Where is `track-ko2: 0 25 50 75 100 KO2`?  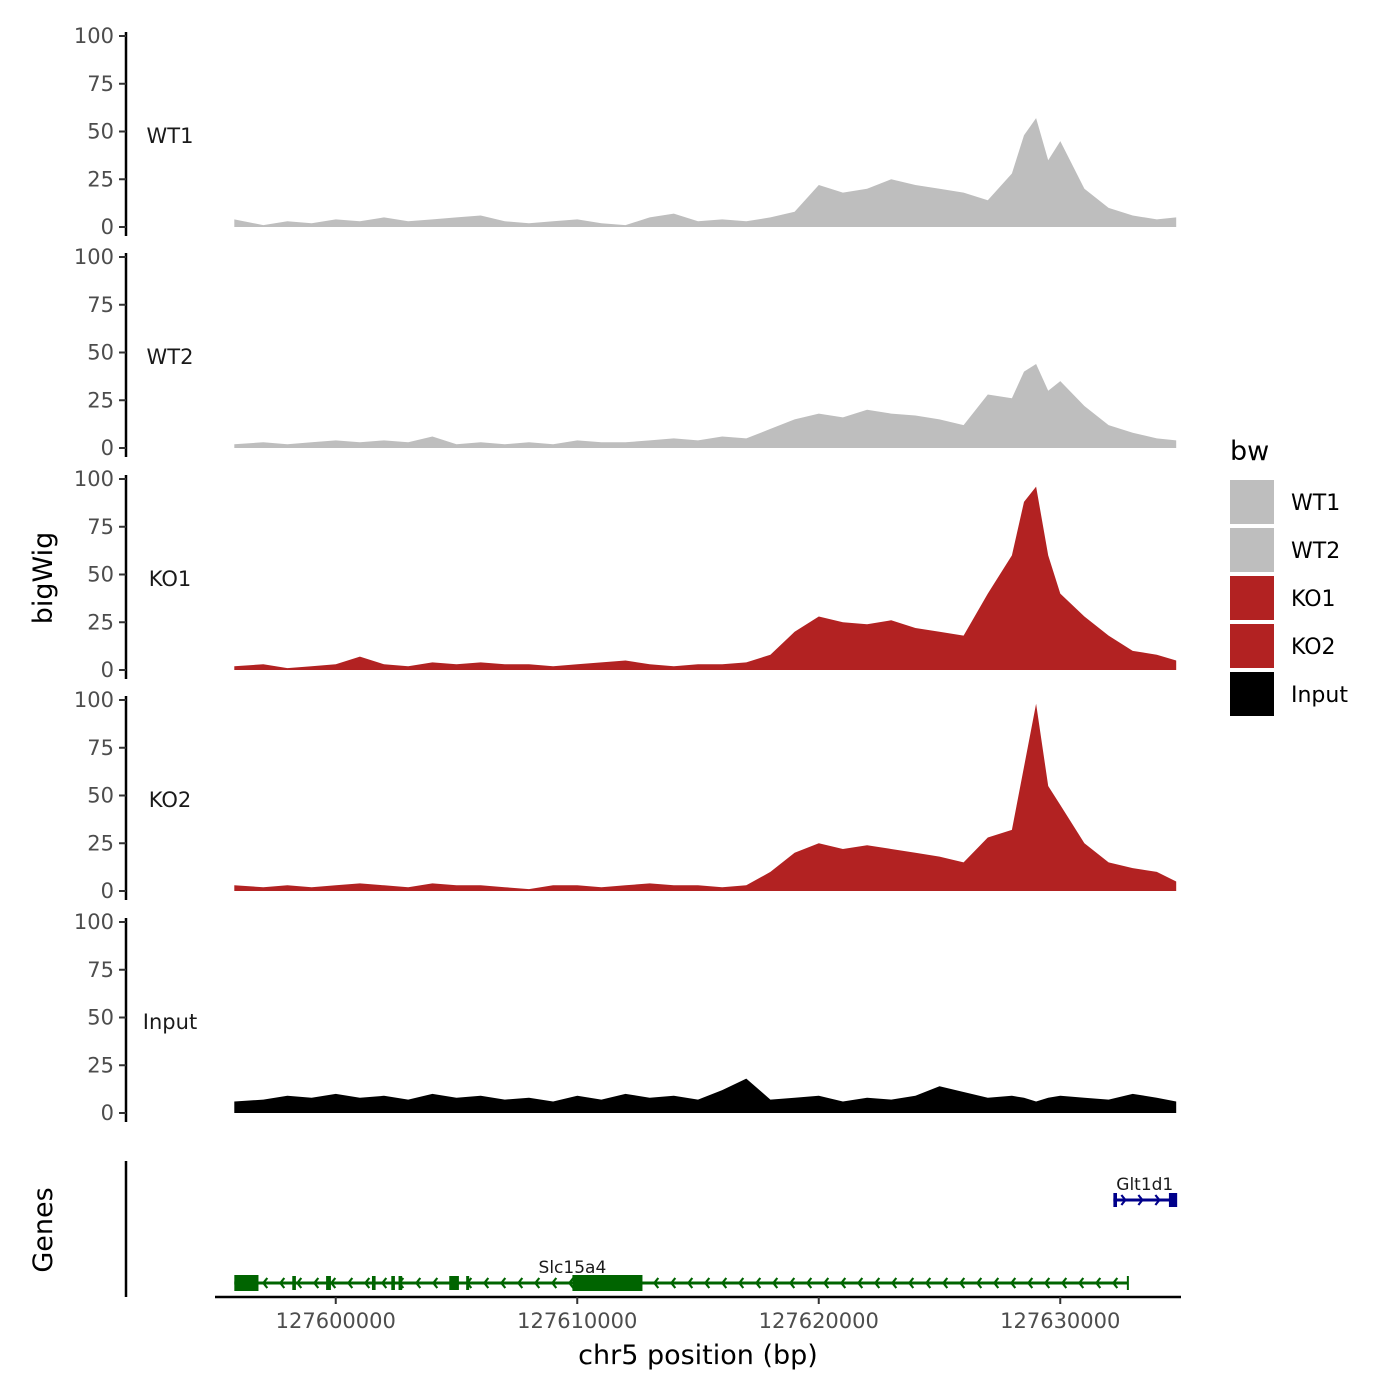
track-ko2: 0 25 50 75 100 KO2 is located at coordinates (625, 795).